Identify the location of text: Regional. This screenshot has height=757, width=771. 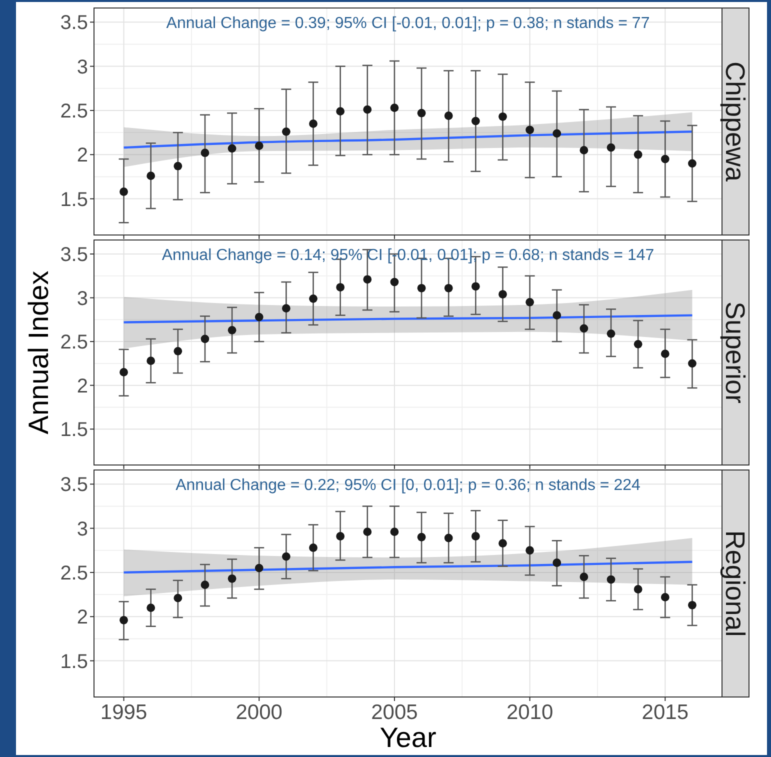
(735, 583).